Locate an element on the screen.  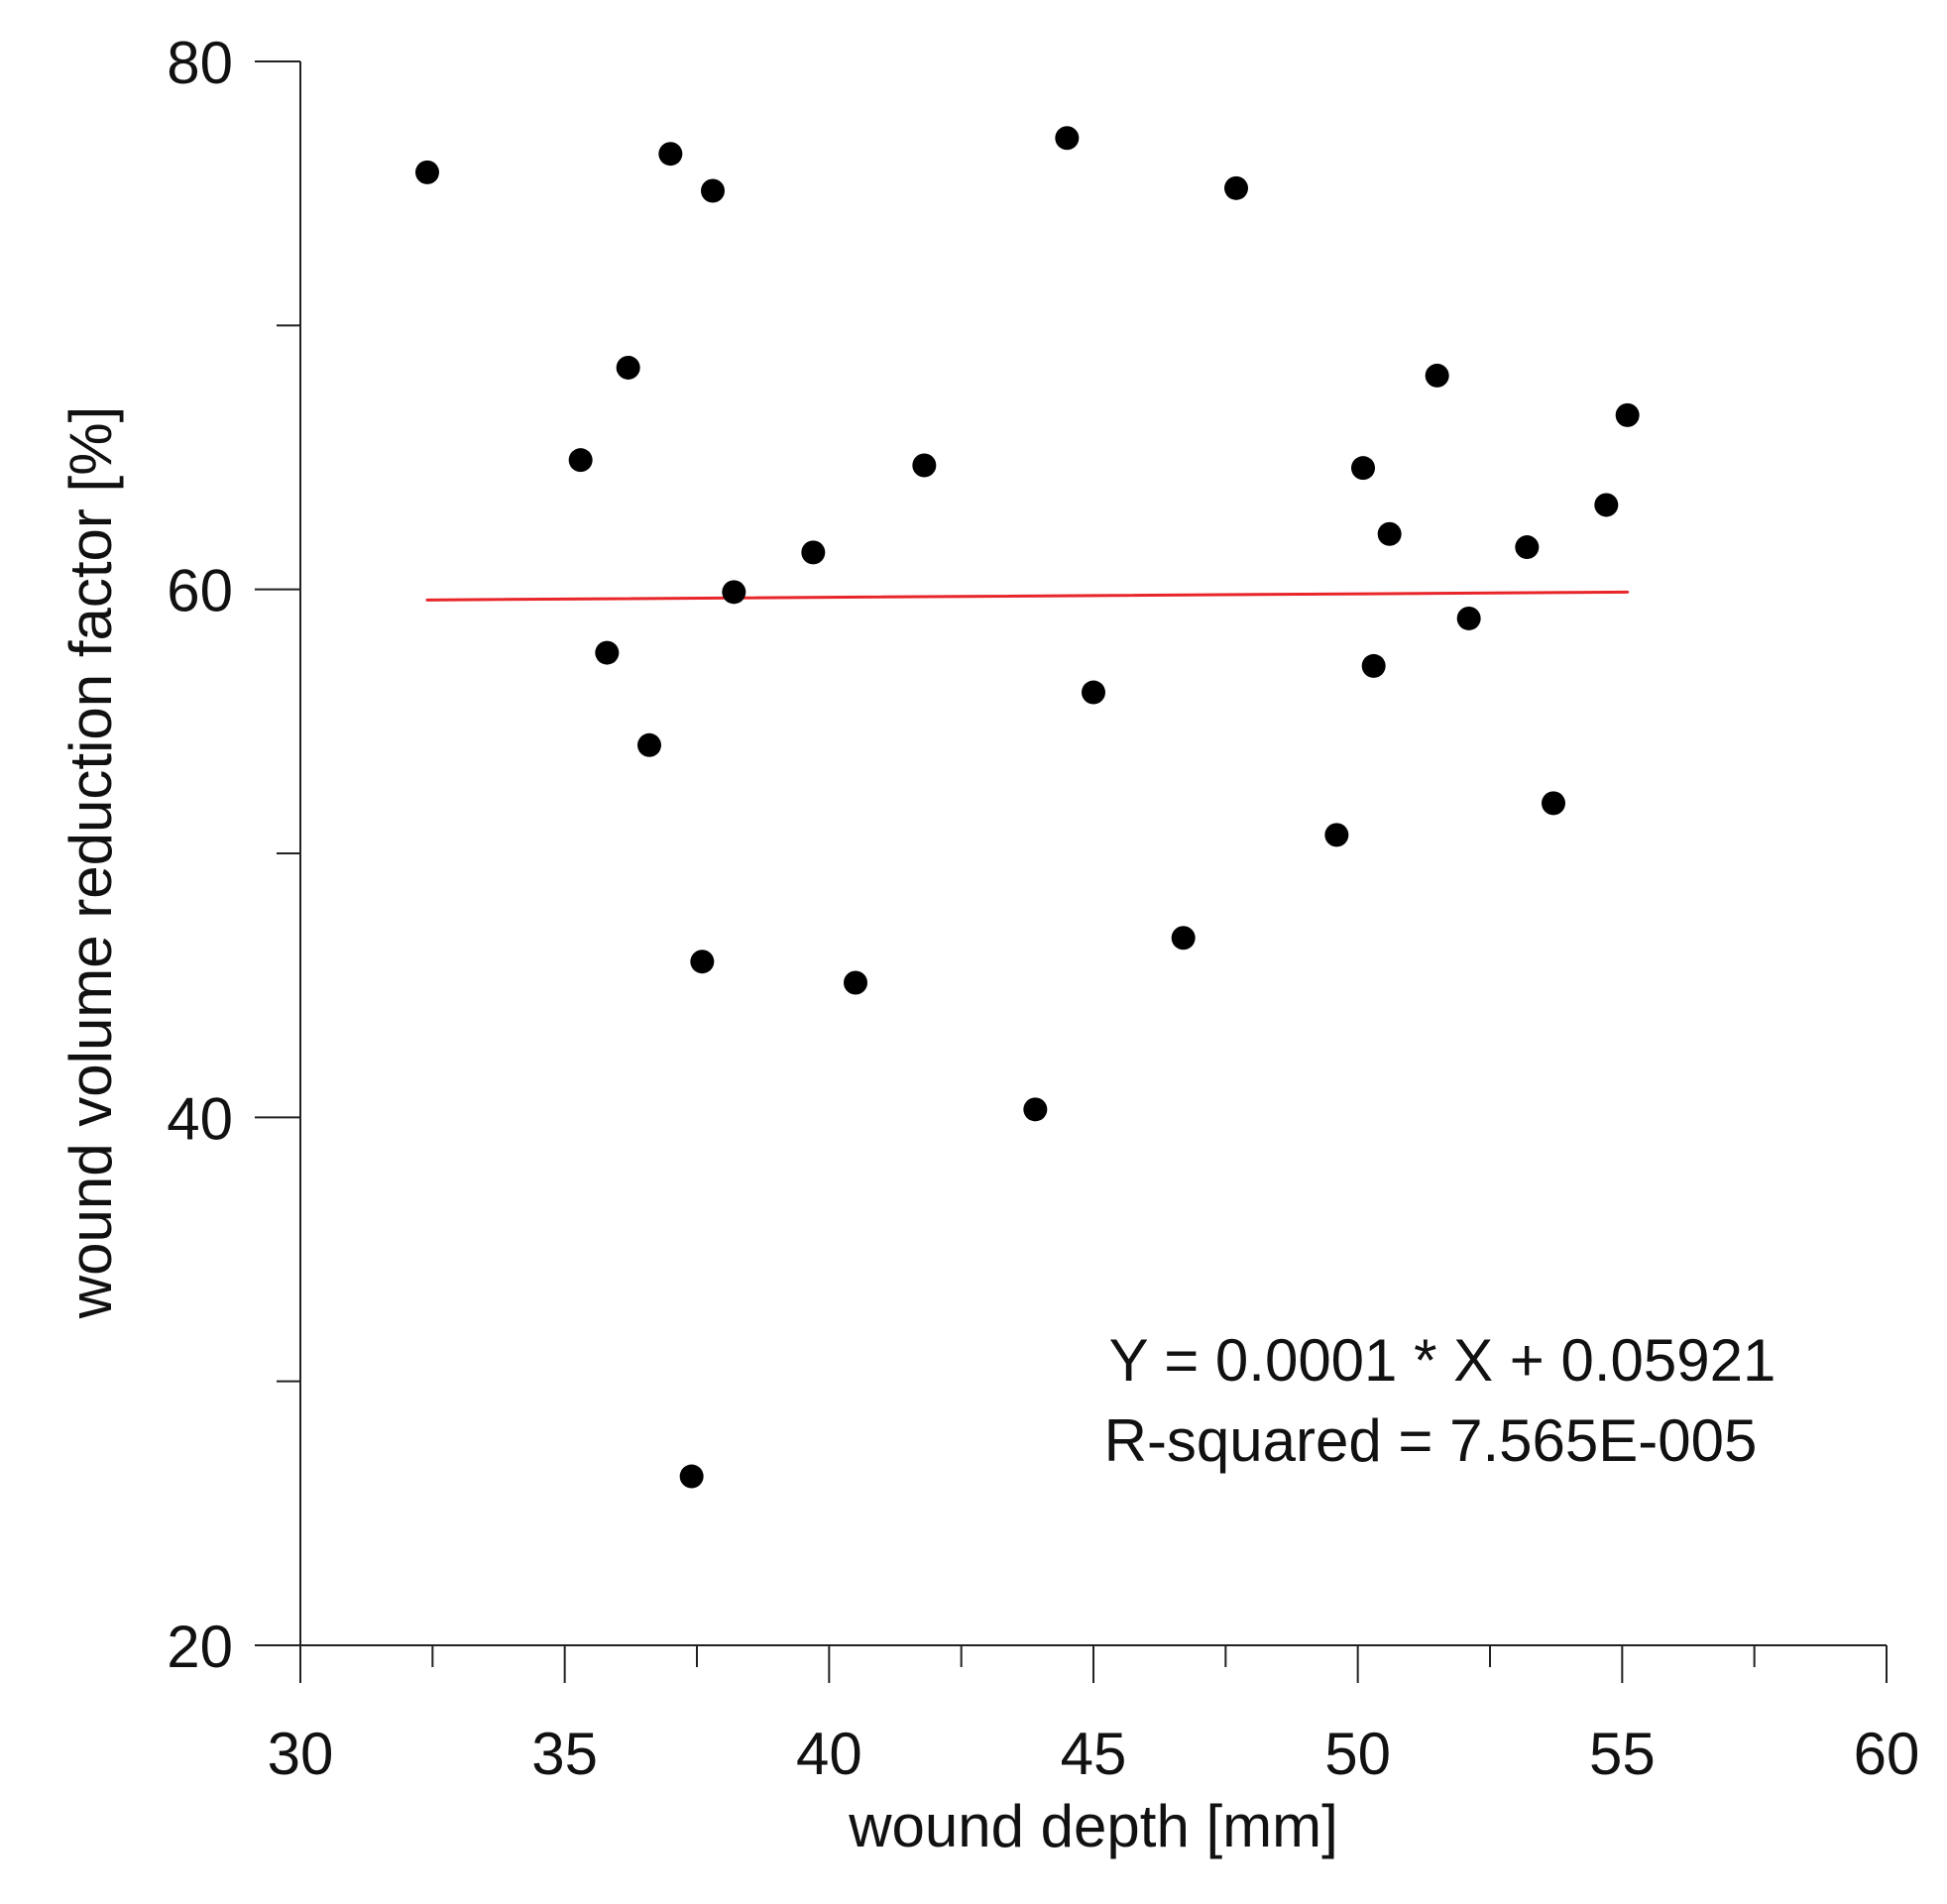
x-tick-label: 60 is located at coordinates (1887, 1754).